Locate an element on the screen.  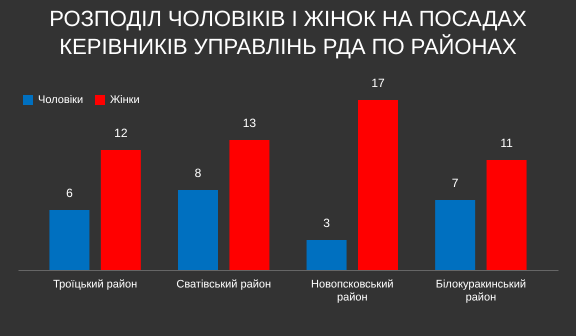
legend-label: Жінки is located at coordinates (125, 100).